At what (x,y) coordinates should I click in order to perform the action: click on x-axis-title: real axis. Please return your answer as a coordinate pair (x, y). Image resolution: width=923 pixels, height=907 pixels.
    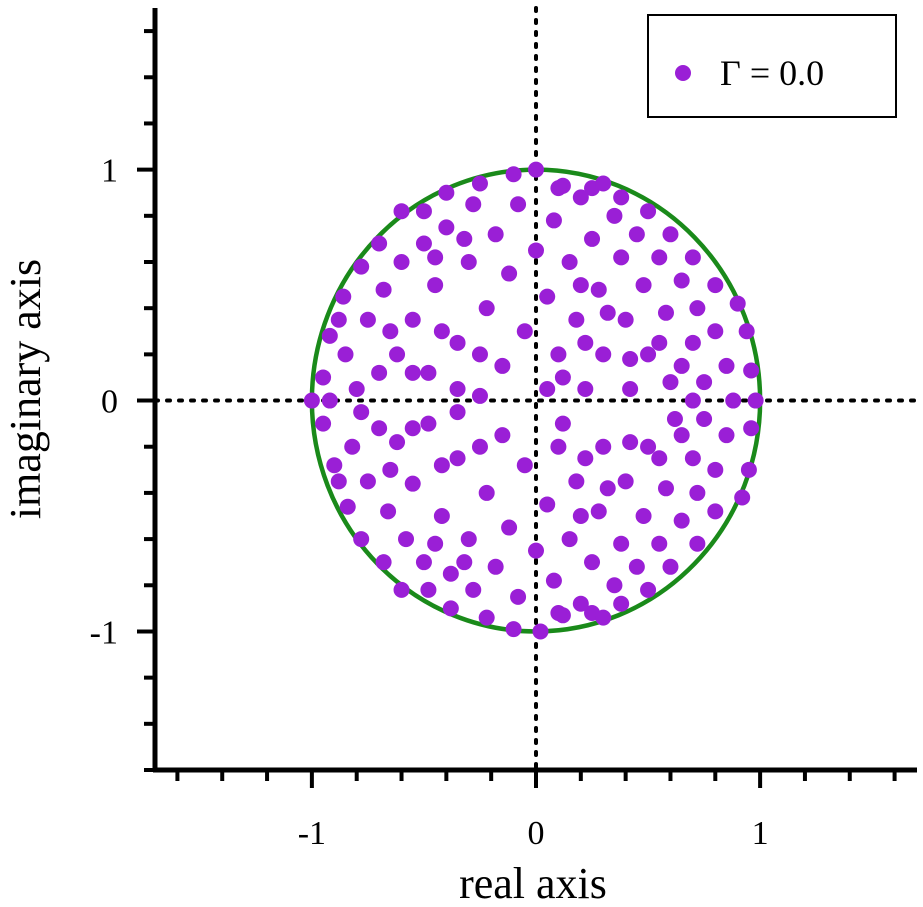
    Looking at the image, I should click on (533, 883).